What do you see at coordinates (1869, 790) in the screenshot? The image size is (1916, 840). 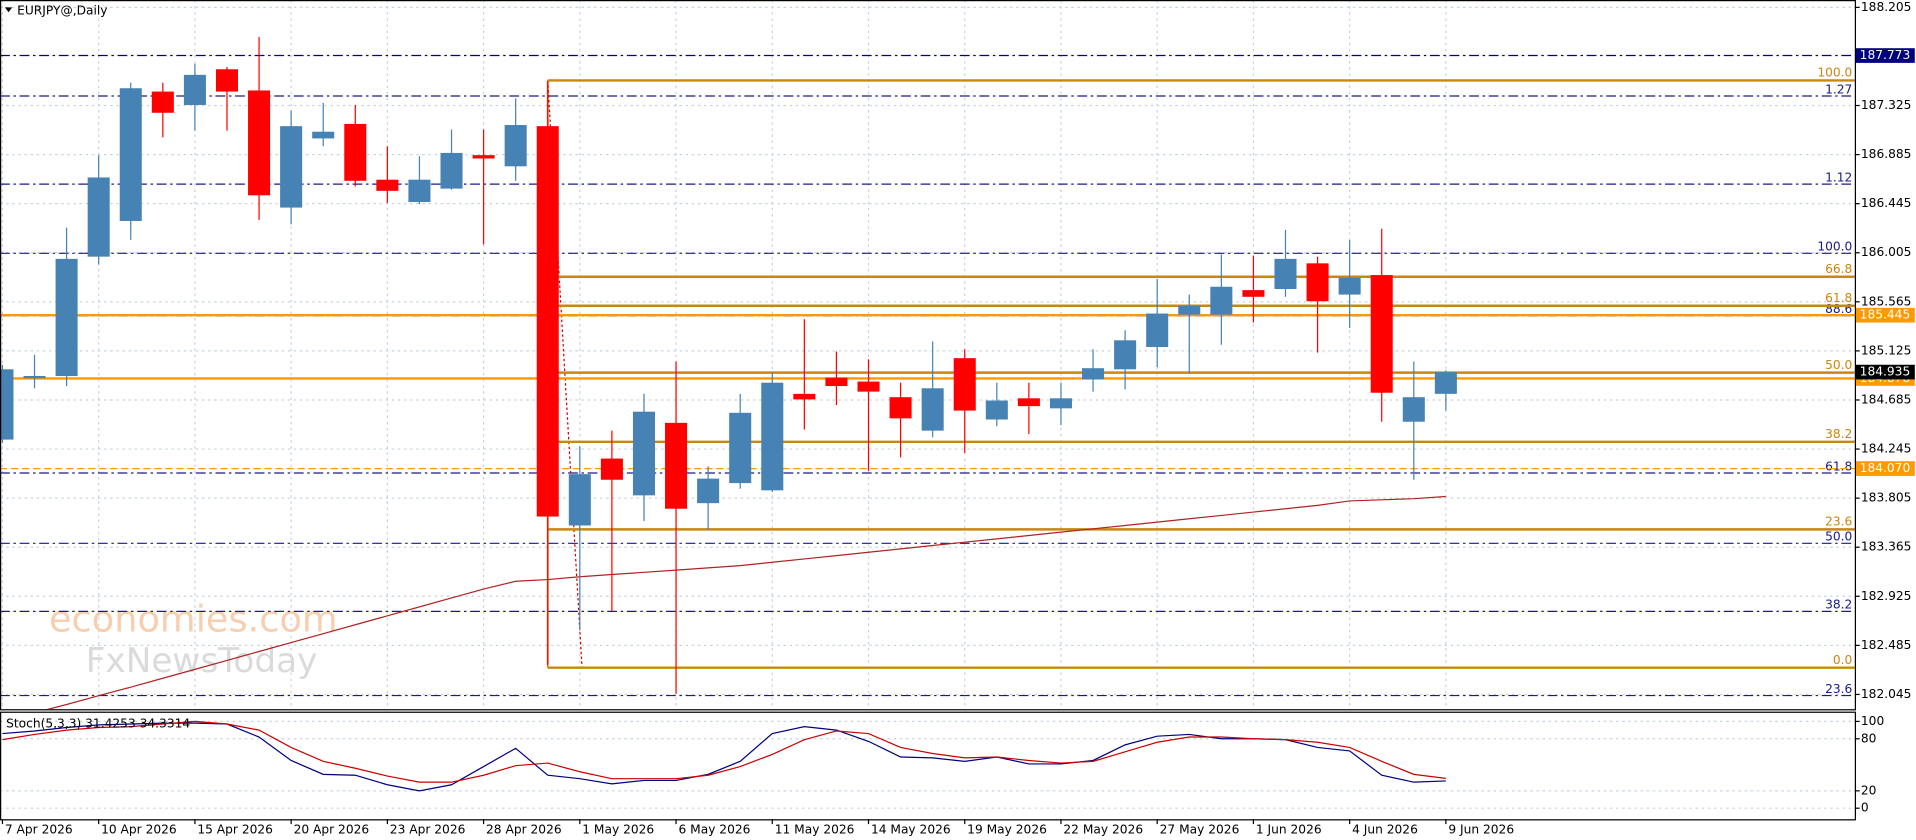 I see `y-tick-label: 20` at bounding box center [1869, 790].